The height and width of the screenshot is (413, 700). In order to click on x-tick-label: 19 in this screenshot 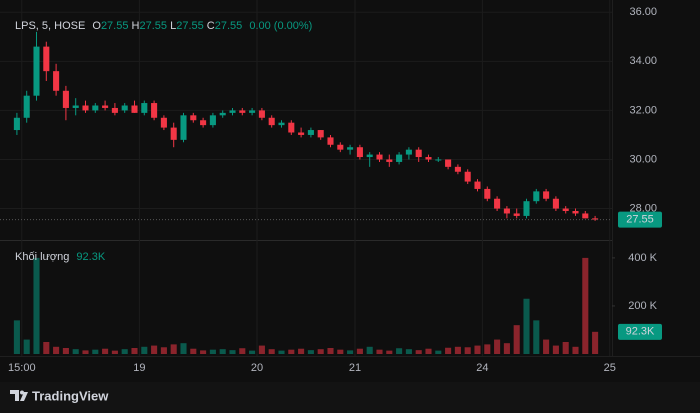, I will do `click(139, 368)`.